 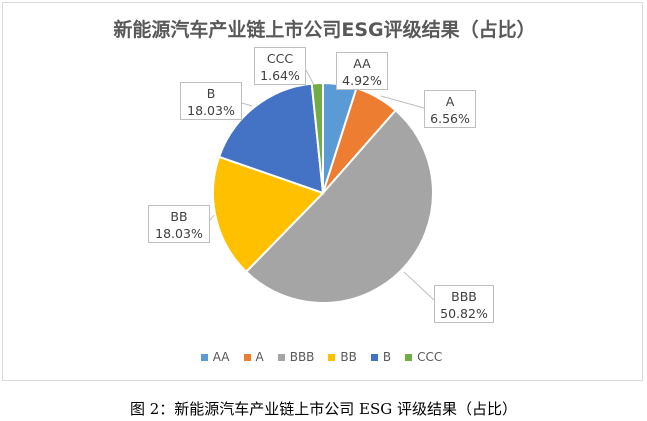 What do you see at coordinates (339, 206) in the screenshot?
I see `pie-slice-bbb` at bounding box center [339, 206].